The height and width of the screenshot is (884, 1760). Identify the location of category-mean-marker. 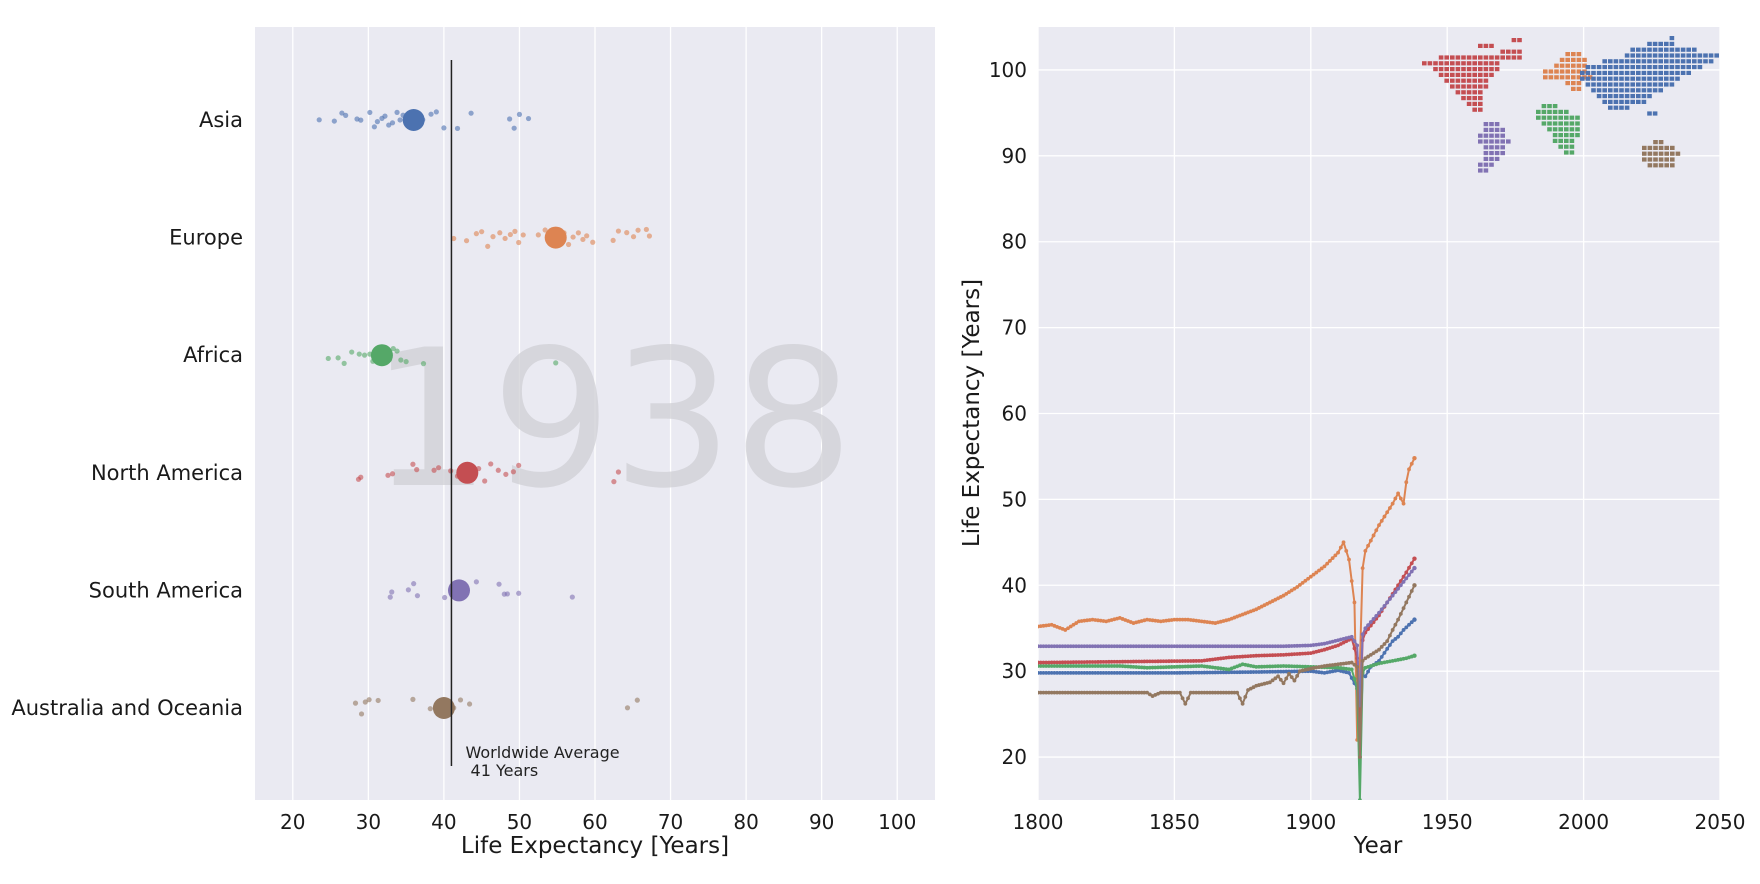
(443, 708).